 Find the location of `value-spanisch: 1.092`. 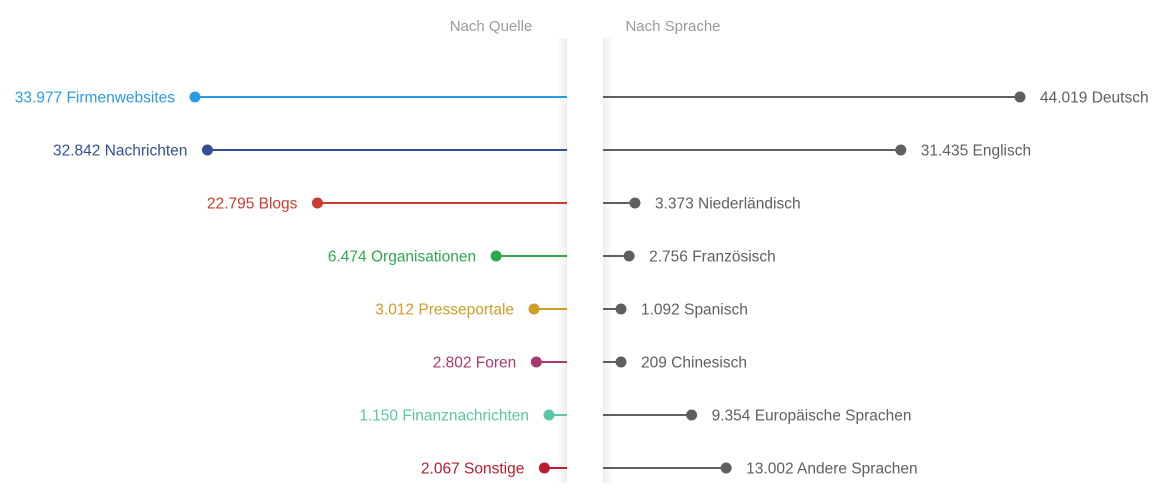

value-spanisch: 1.092 is located at coordinates (660, 310).